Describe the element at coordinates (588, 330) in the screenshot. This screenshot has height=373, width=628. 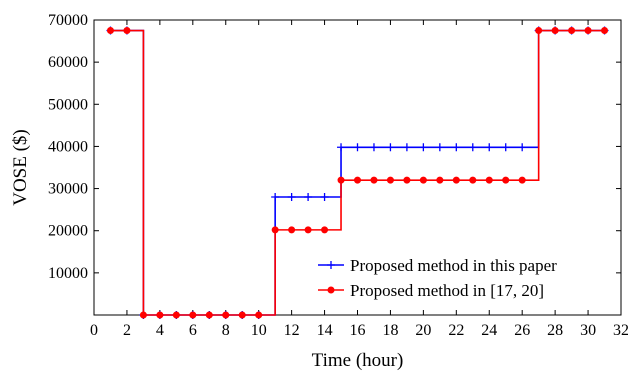
I see `x-tick-label: 30` at that location.